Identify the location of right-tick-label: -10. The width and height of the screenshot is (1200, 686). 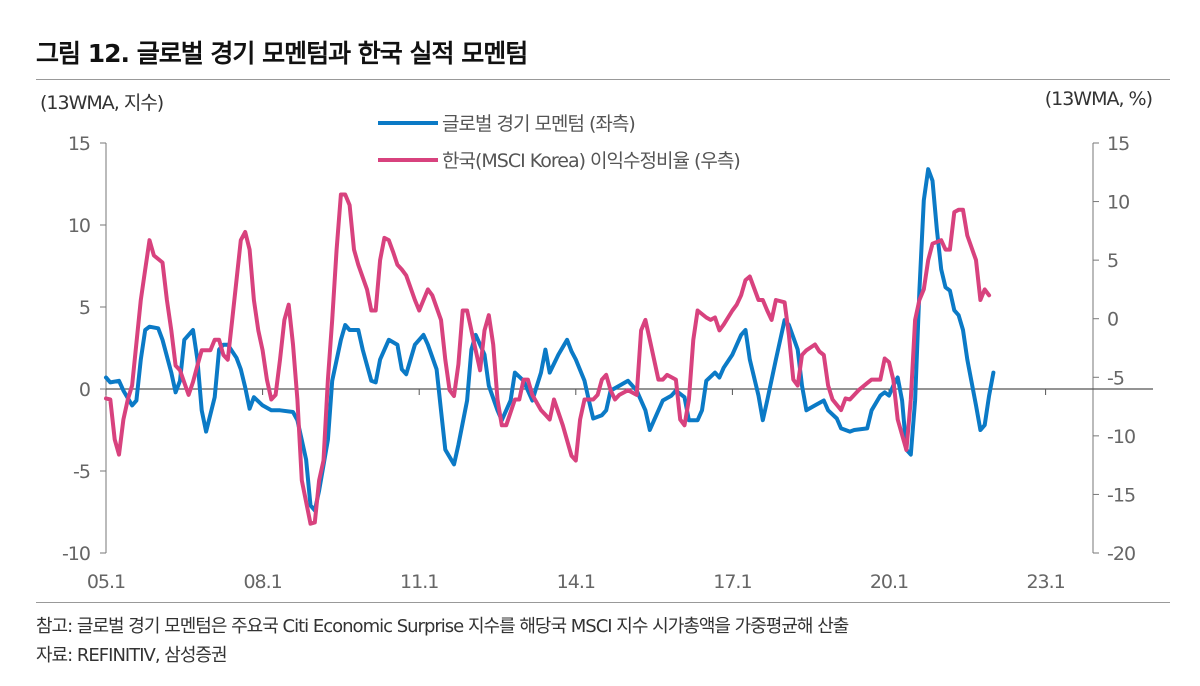
(1121, 437).